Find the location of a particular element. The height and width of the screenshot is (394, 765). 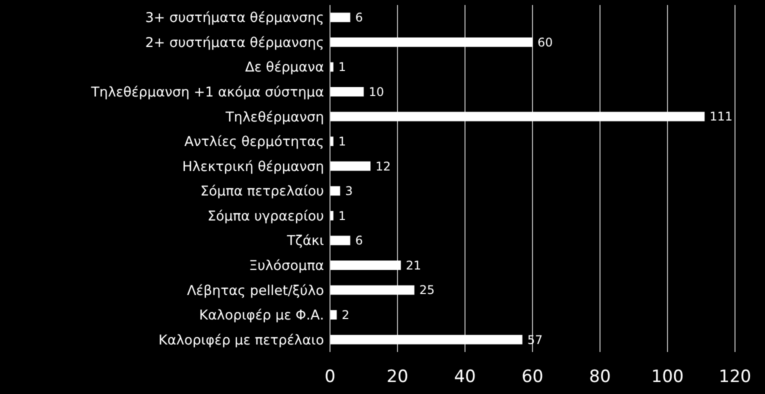

y-tick-label: Λέβητας pellet/ξύλο is located at coordinates (255, 290).